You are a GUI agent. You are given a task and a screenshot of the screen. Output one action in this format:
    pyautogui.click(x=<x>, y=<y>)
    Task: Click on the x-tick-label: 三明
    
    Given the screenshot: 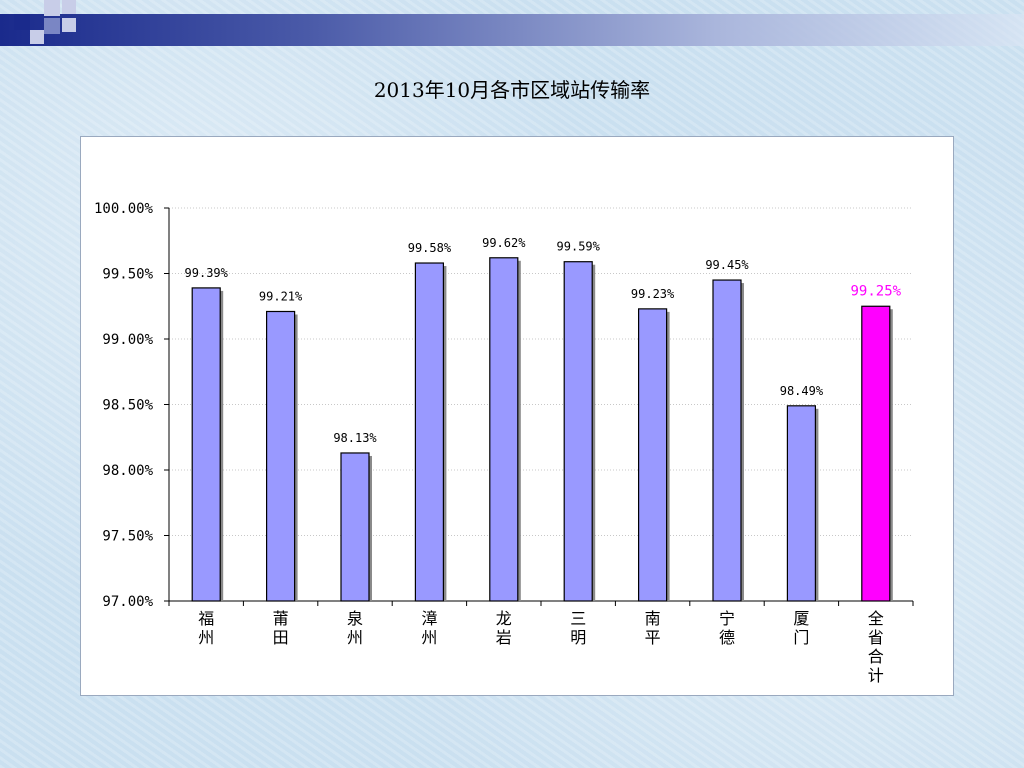 What is the action you would take?
    pyautogui.click(x=578, y=628)
    